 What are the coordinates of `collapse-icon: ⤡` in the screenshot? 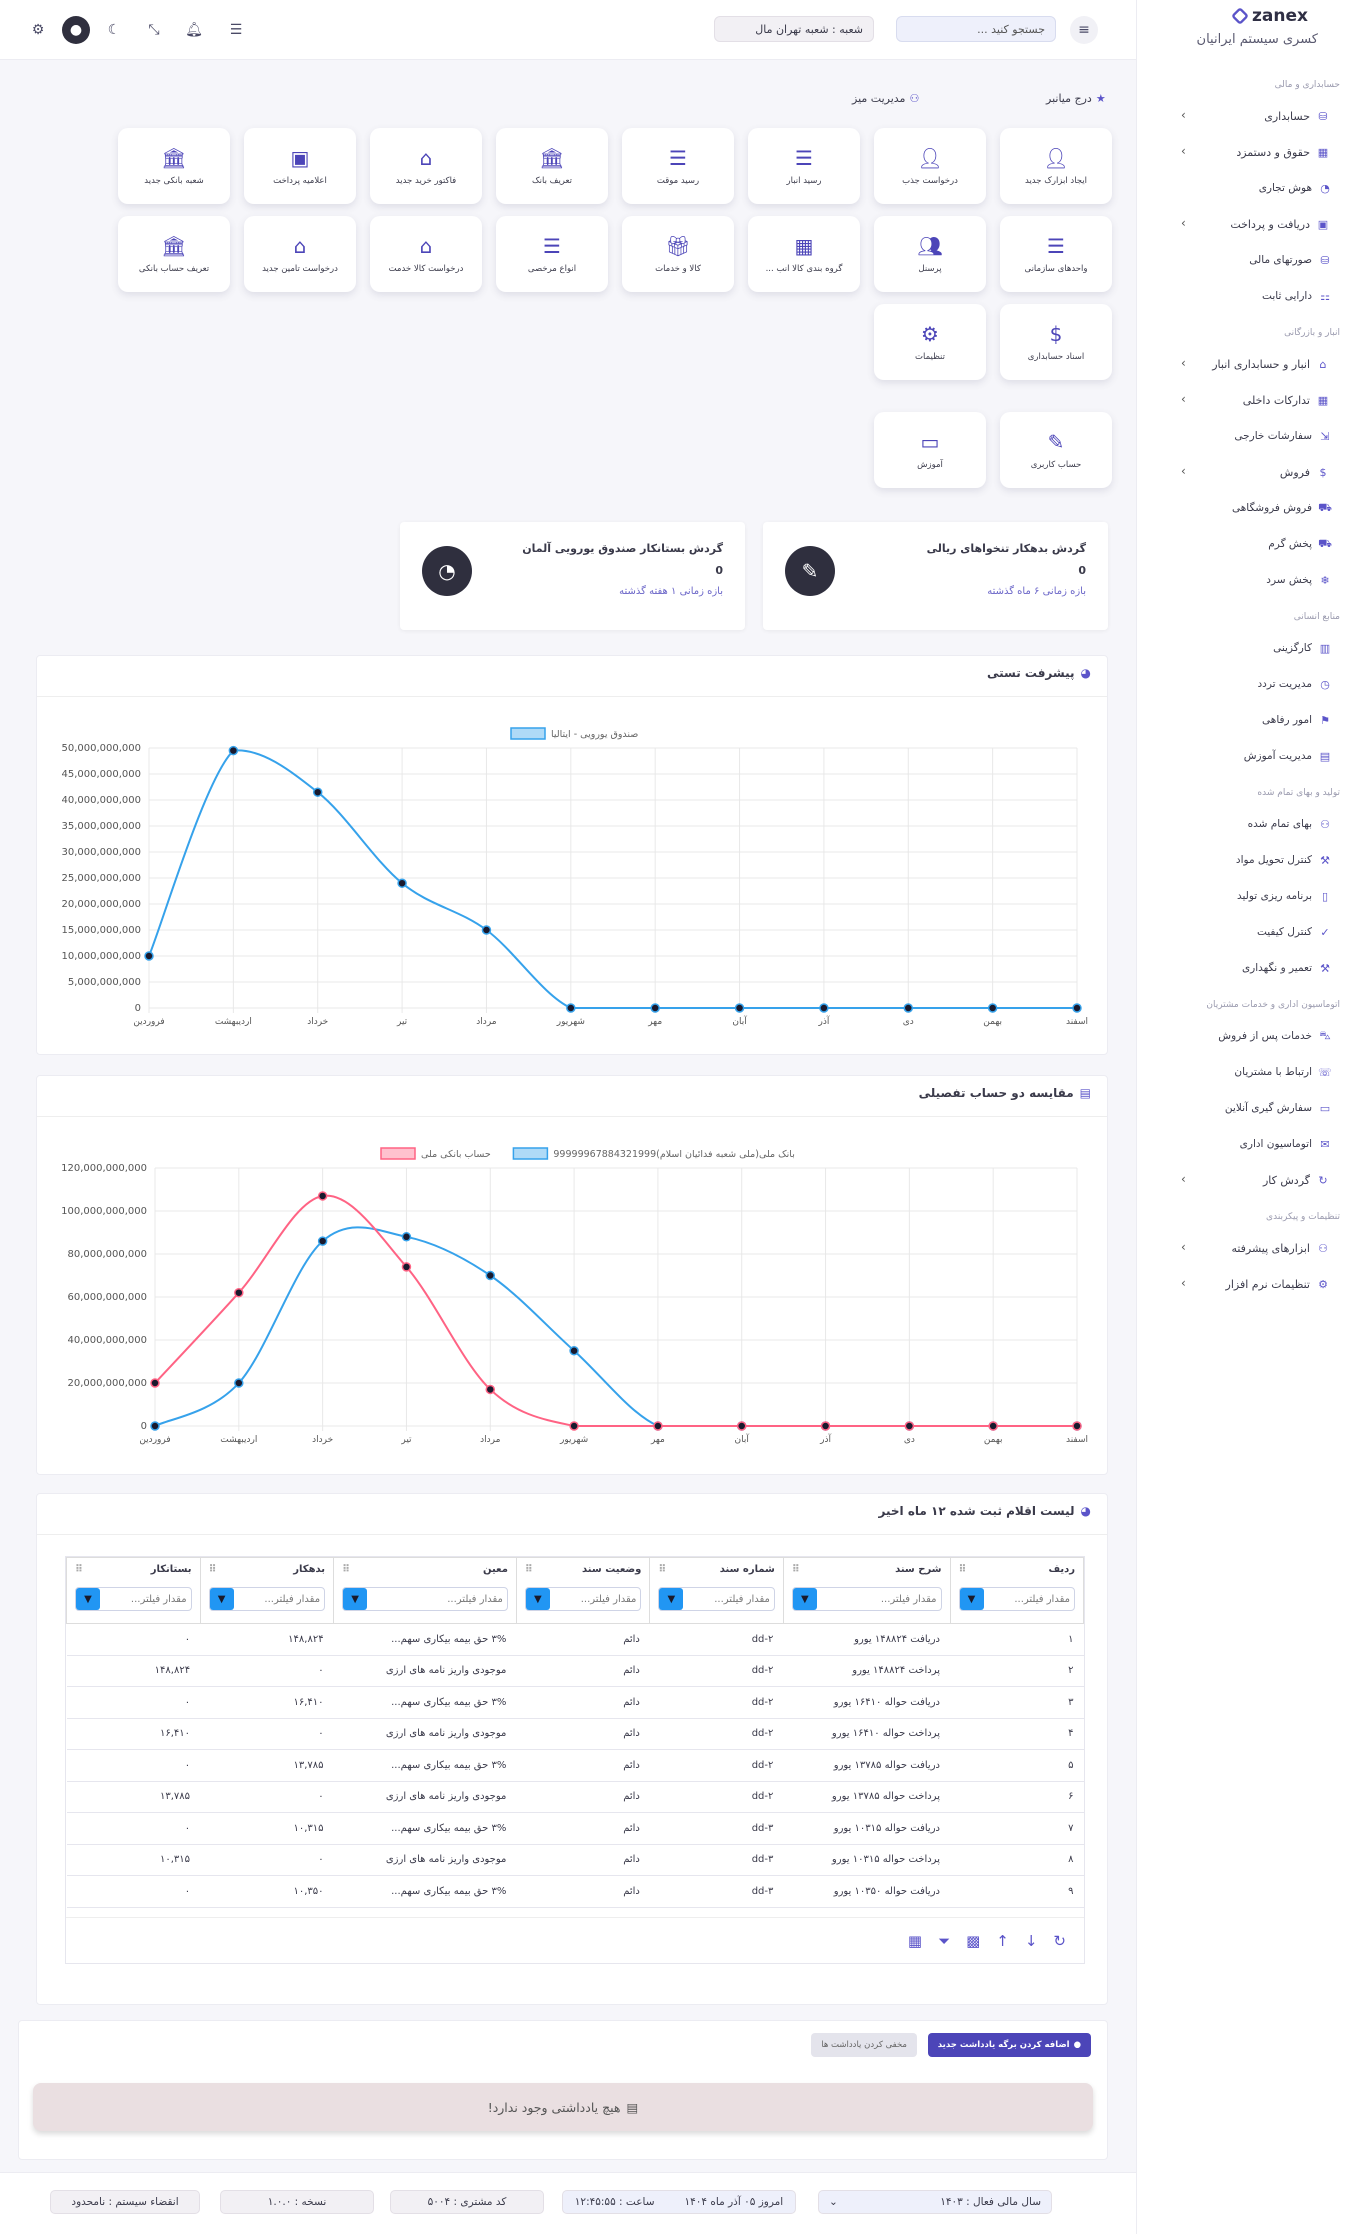 It's located at (154, 30).